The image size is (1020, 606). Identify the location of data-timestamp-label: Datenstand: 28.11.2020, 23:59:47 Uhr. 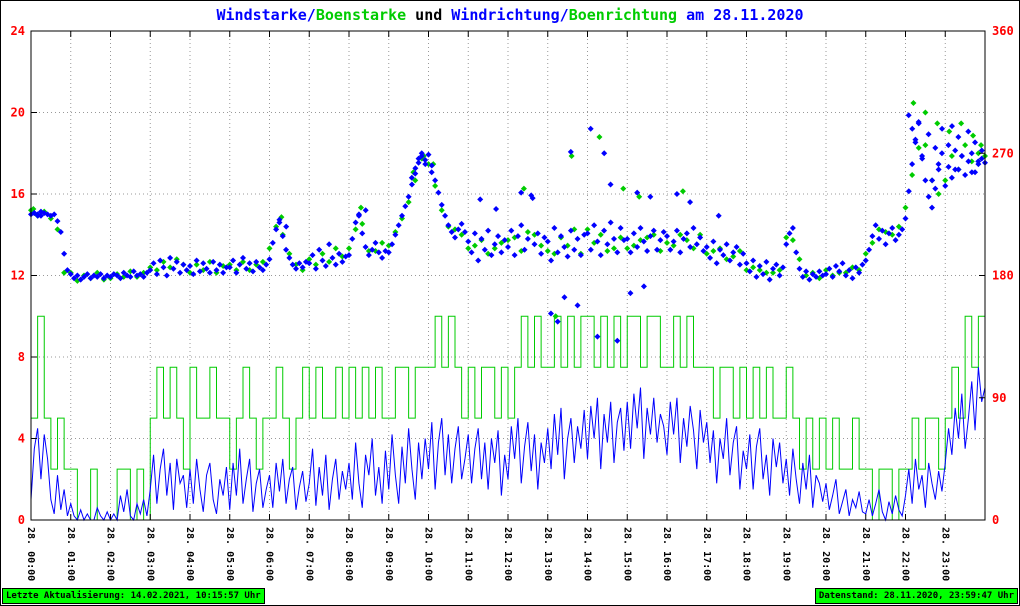
(916, 596).